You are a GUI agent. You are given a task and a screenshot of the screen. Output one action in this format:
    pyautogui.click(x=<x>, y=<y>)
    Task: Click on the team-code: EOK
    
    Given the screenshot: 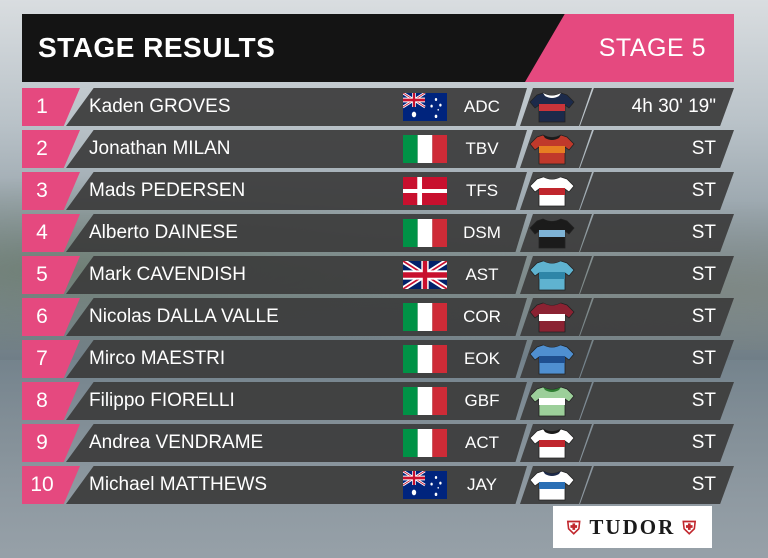 What is the action you would take?
    pyautogui.click(x=482, y=358)
    